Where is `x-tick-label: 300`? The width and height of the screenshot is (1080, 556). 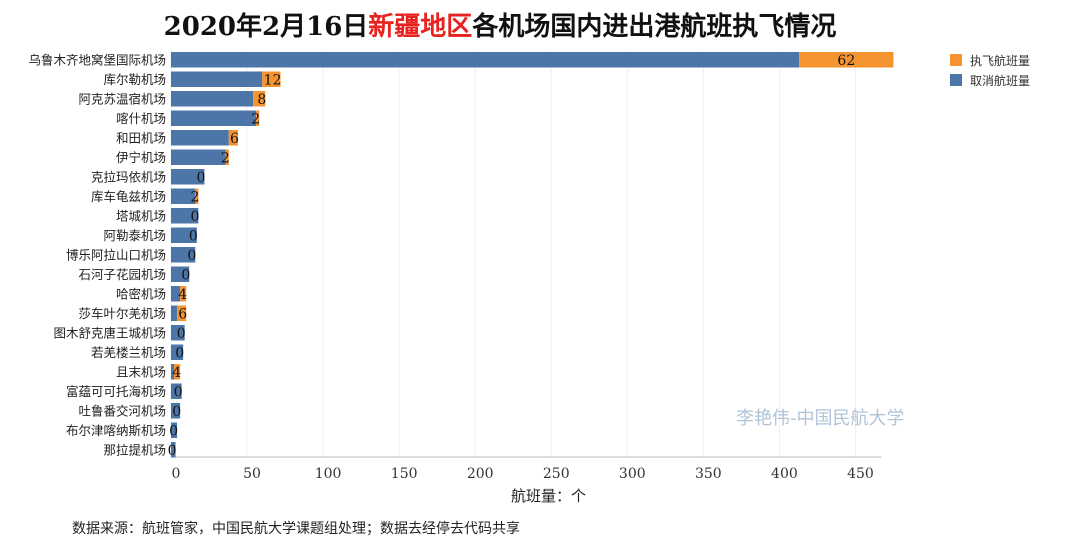
x-tick-label: 300 is located at coordinates (632, 474).